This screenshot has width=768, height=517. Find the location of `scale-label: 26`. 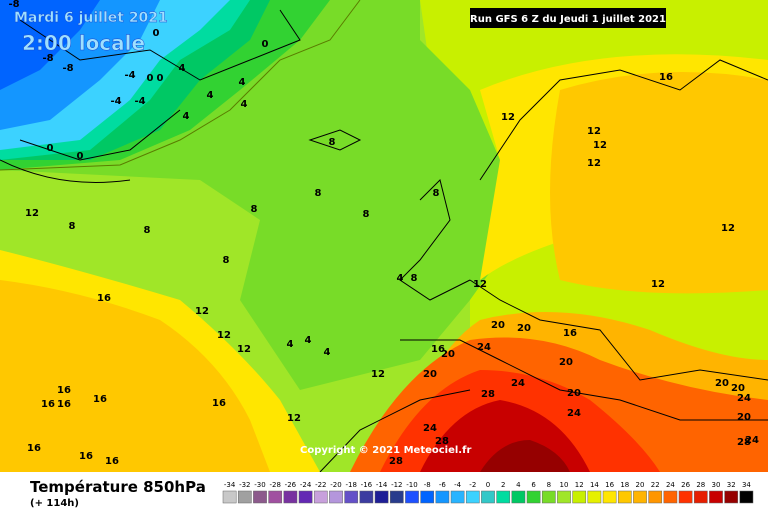

scale-label: 26 is located at coordinates (685, 485).